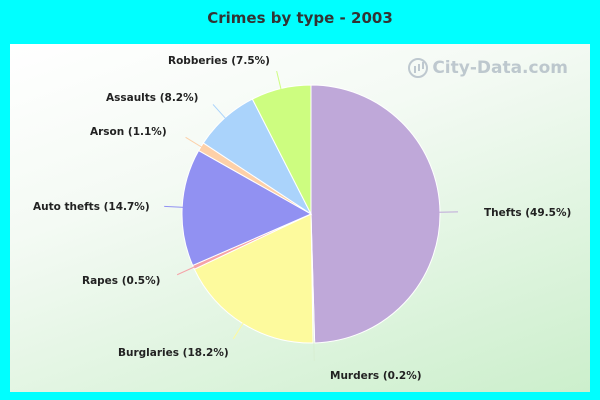  Describe the element at coordinates (128, 132) in the screenshot. I see `slice-label: Arson (1.1%)` at that location.